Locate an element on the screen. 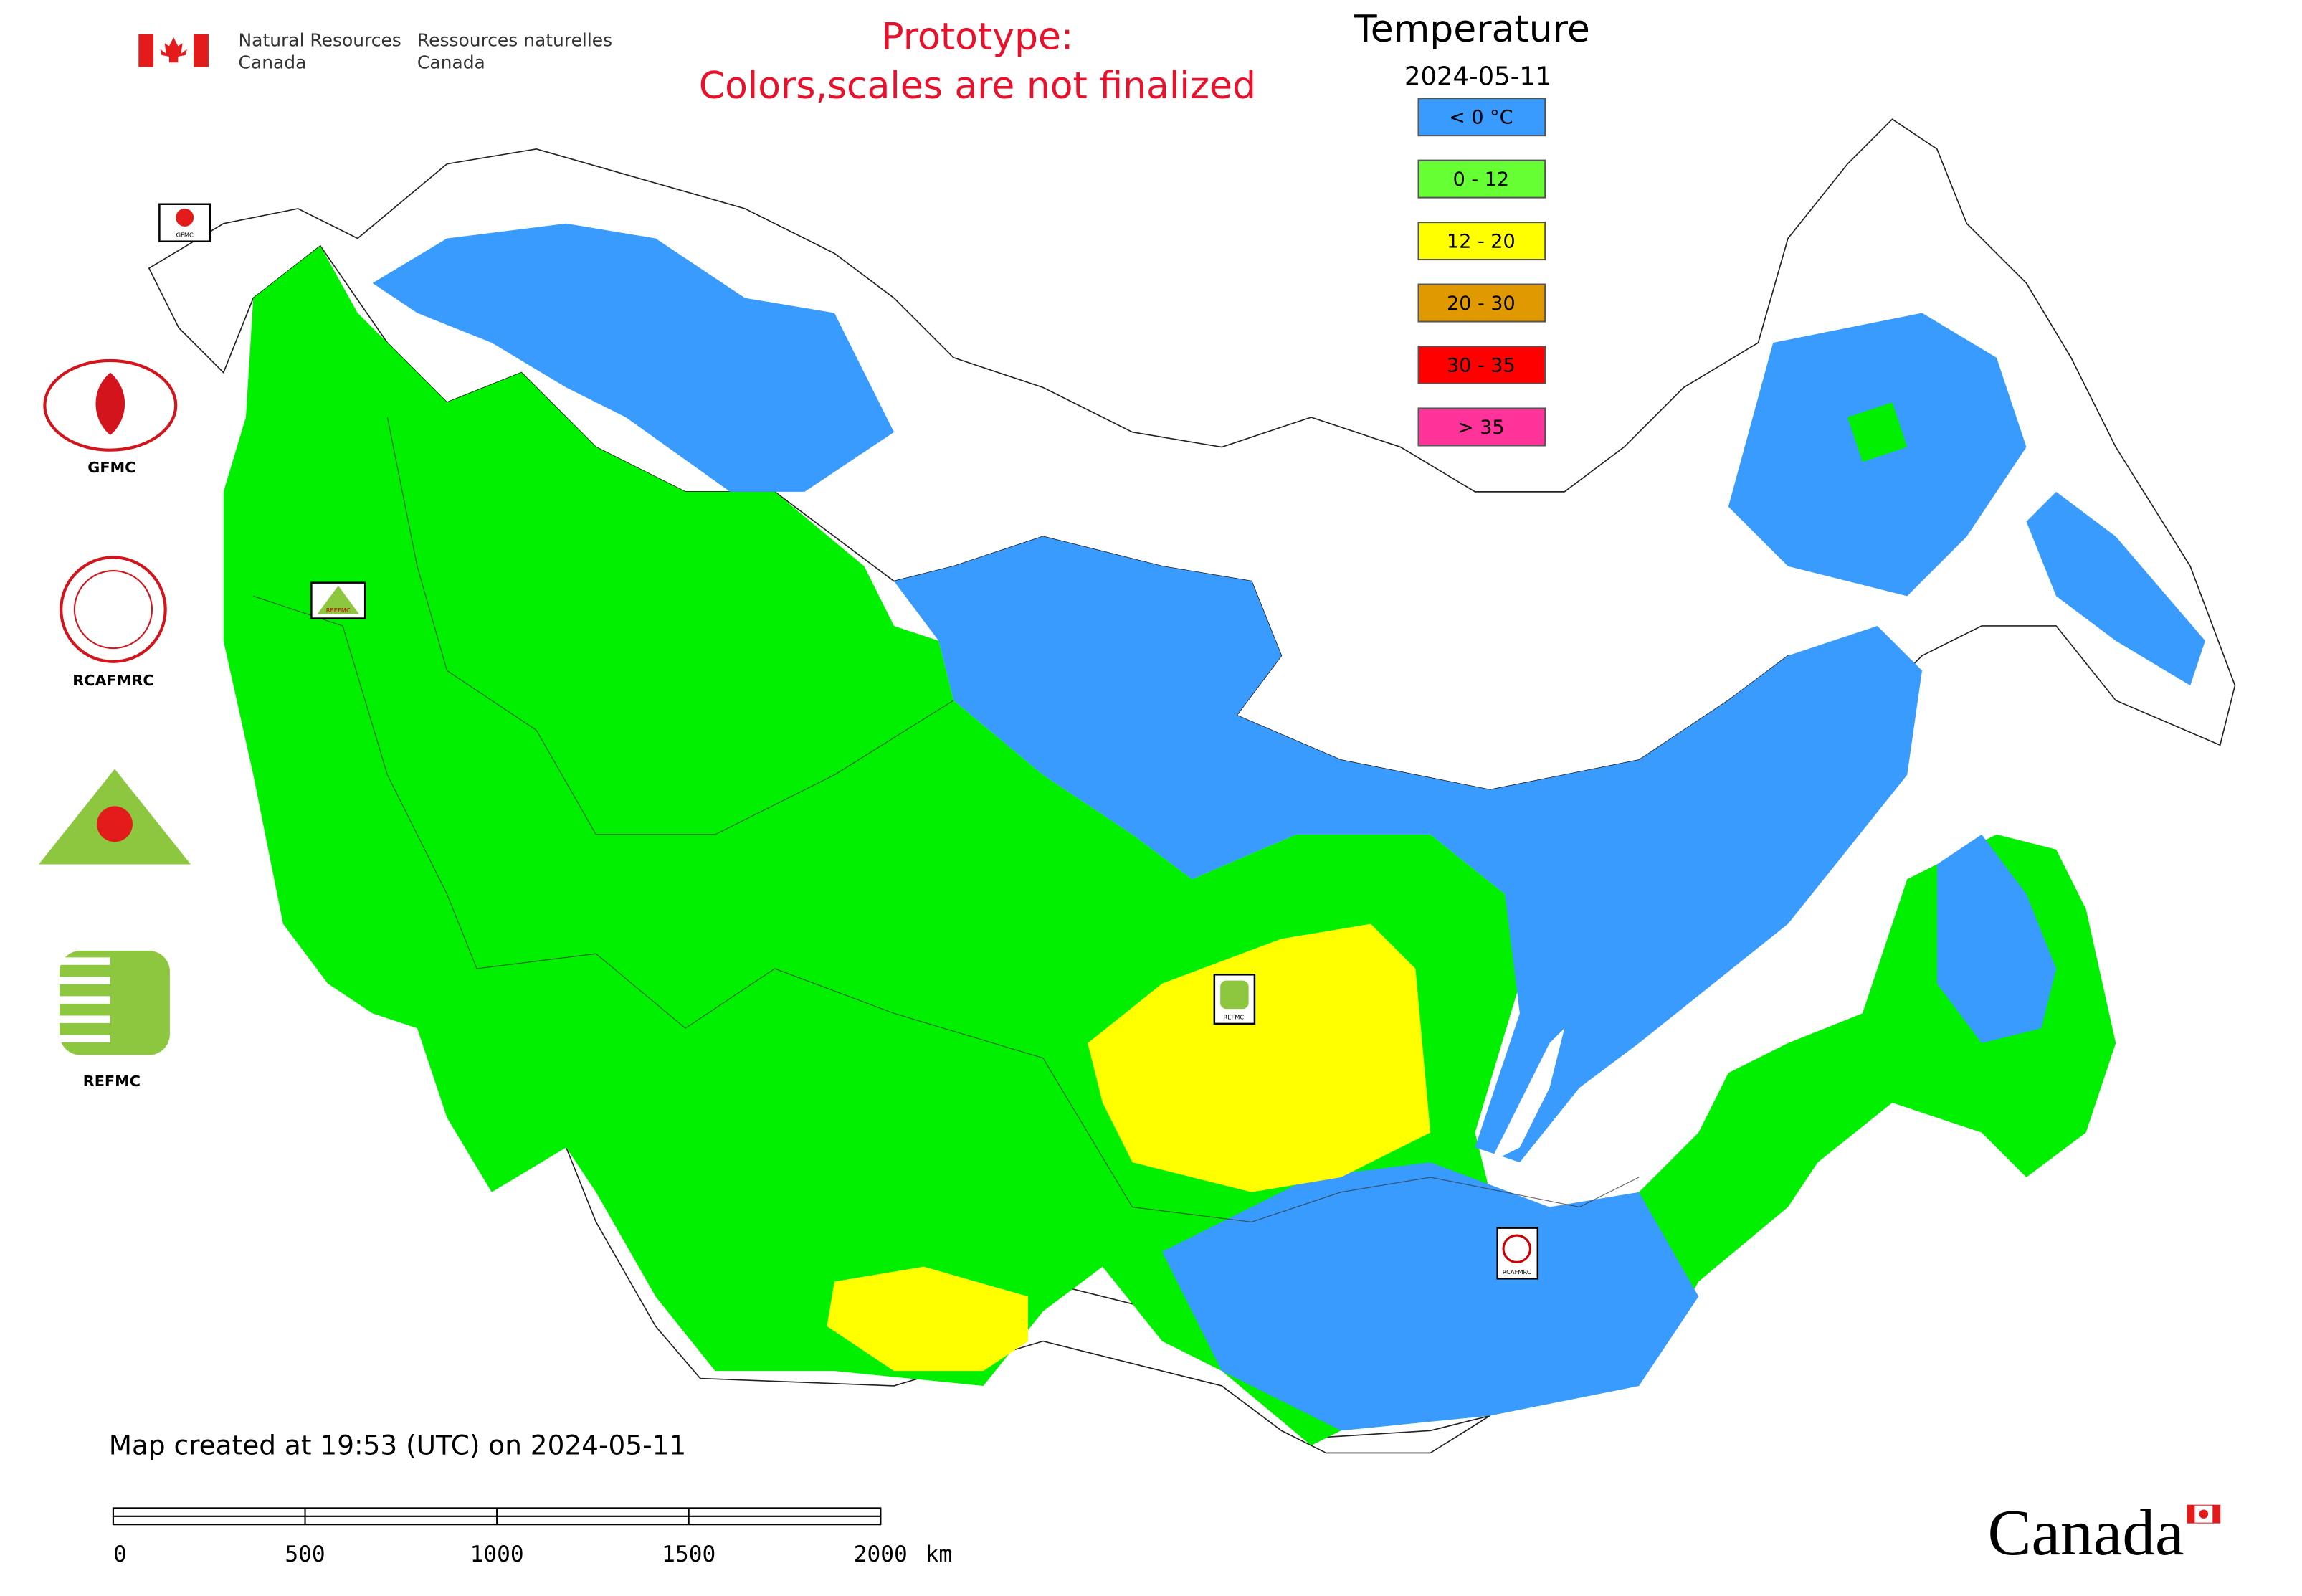 This screenshot has width=2302, height=1596. canada-wordmark: Canada is located at coordinates (2104, 1532).